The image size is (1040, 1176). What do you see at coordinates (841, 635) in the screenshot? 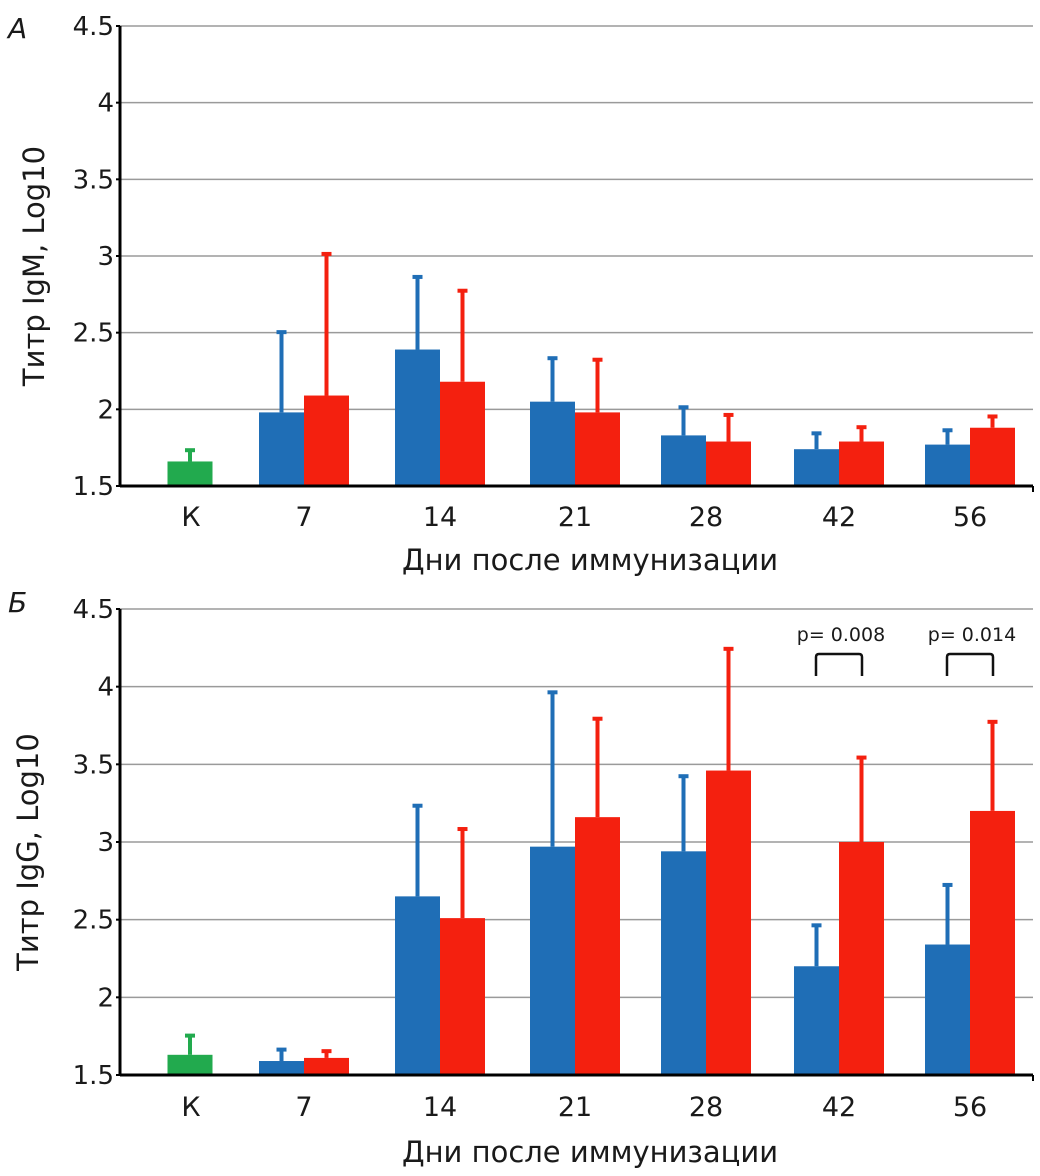
I see `p-value-annotation: p= 0.008` at bounding box center [841, 635].